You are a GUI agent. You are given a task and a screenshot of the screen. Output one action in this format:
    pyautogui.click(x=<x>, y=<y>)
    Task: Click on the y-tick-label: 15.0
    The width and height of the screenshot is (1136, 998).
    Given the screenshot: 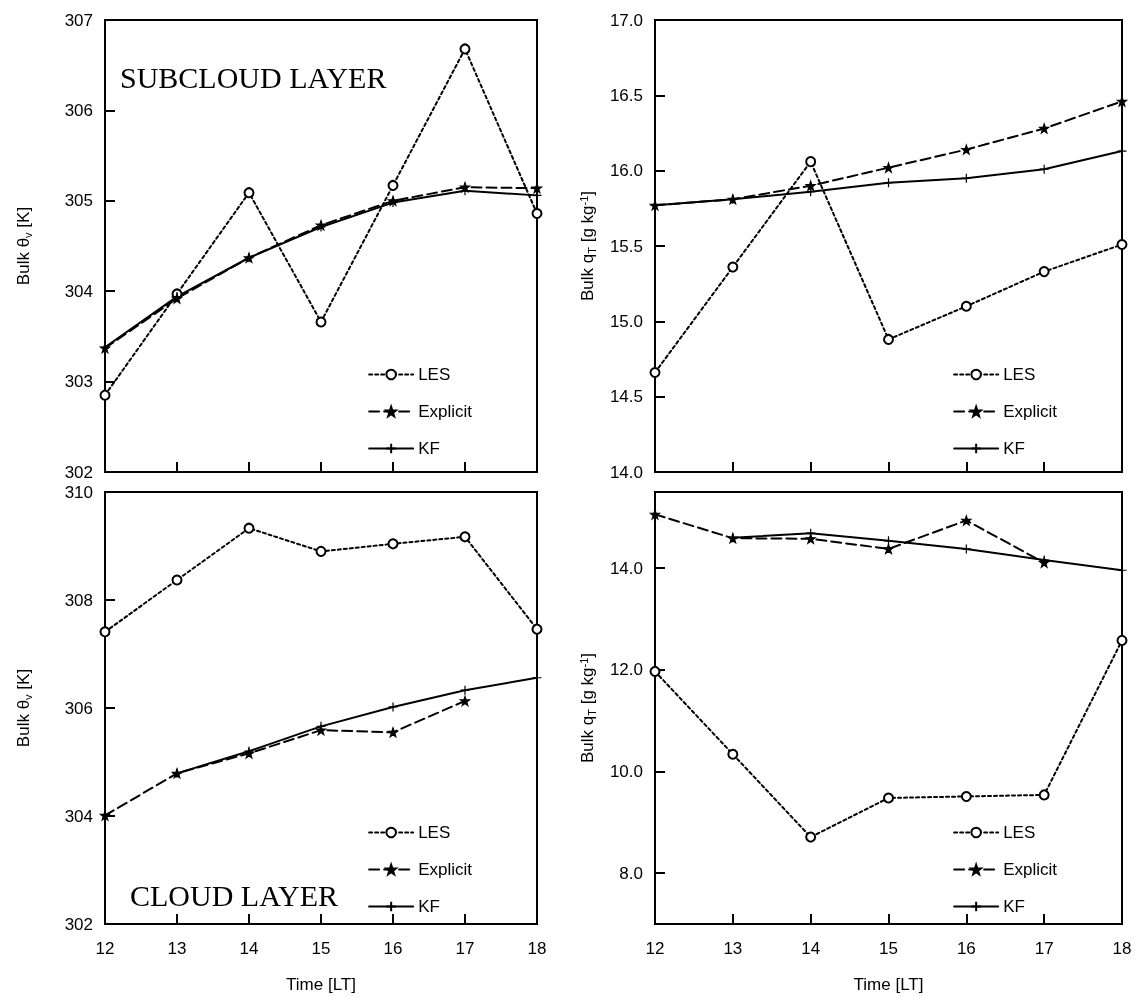 What is the action you would take?
    pyautogui.click(x=626, y=321)
    